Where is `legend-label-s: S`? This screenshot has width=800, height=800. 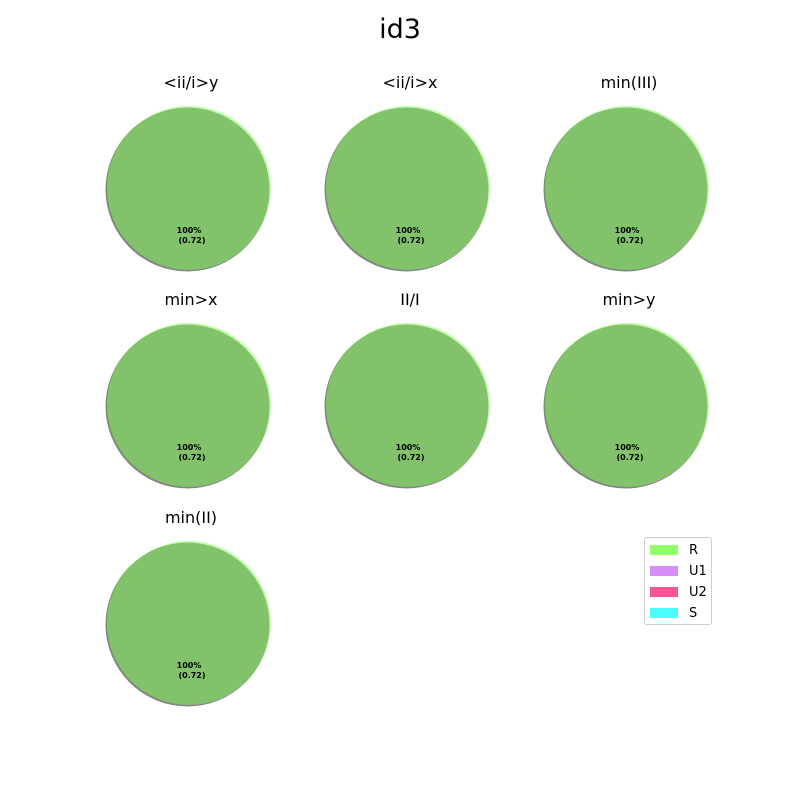 legend-label-s: S is located at coordinates (693, 613).